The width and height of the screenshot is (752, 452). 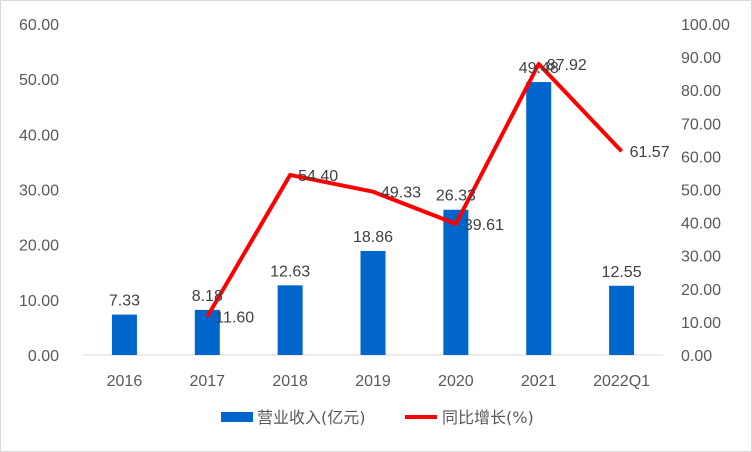 I want to click on right-axis-tick: 30.00, so click(x=701, y=257).